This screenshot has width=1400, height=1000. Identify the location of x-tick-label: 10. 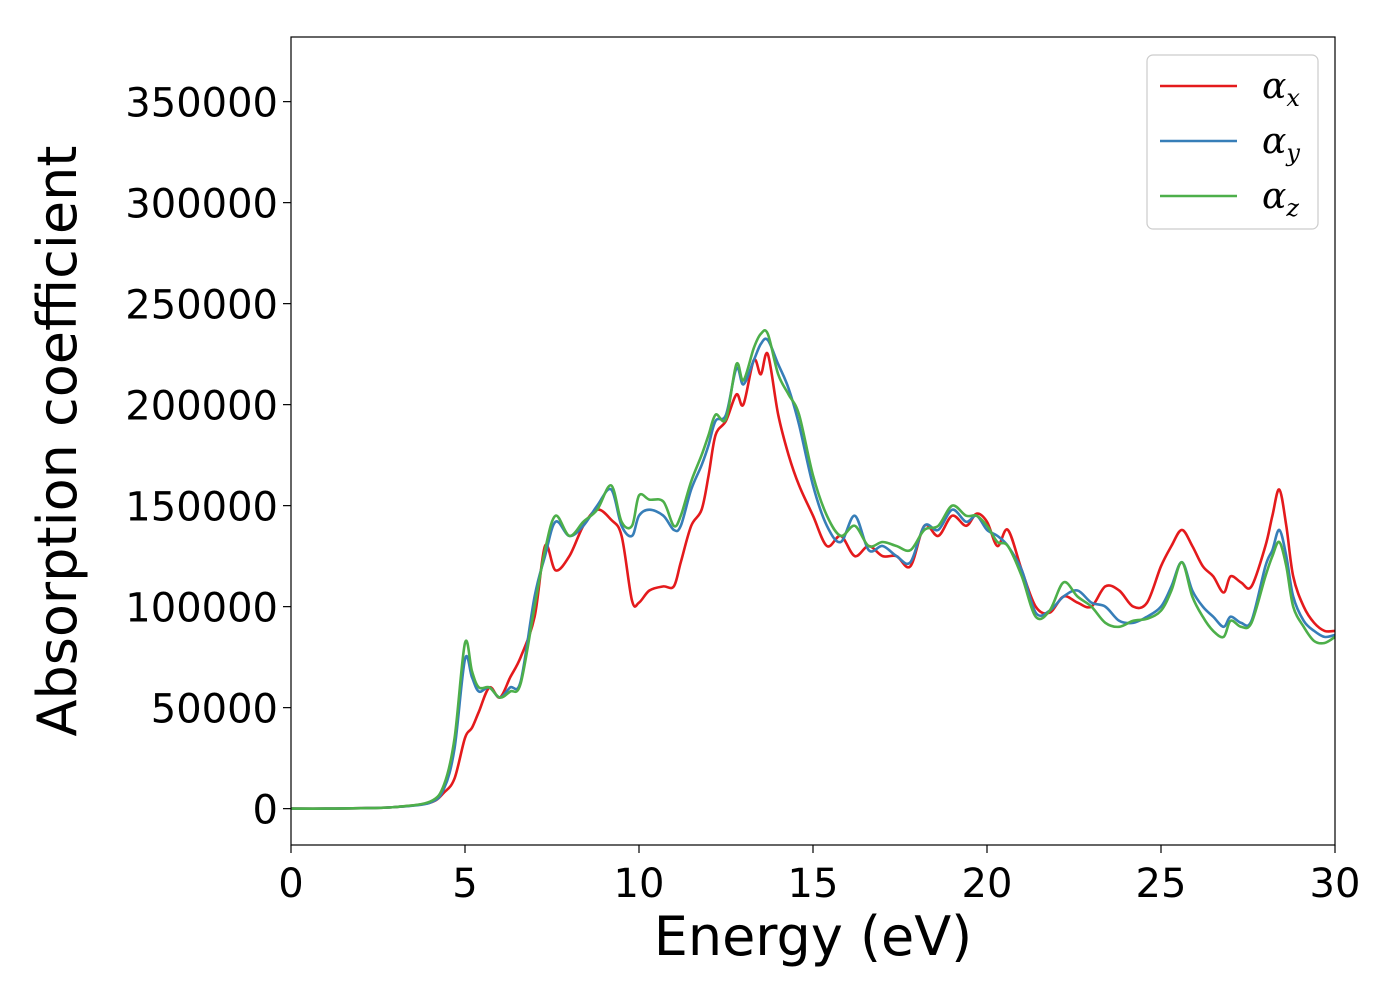
(639, 884).